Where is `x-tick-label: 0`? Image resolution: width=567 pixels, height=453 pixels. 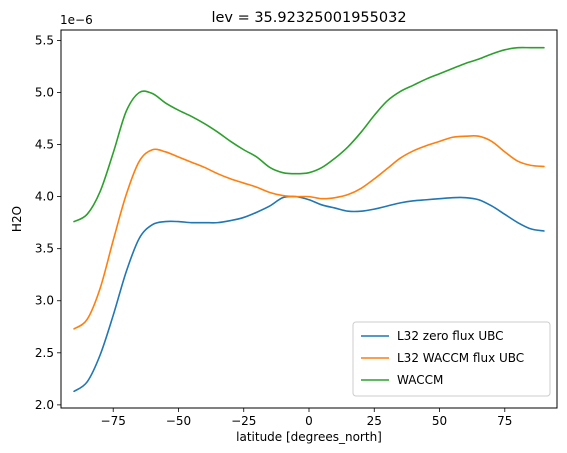
x-tick-label: 0 is located at coordinates (309, 421).